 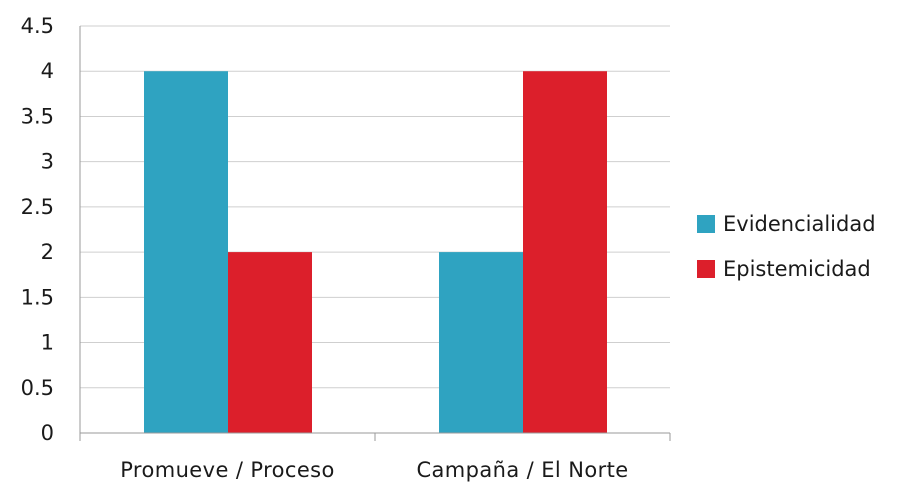 I want to click on x-category-label: Campaña / El Norte, so click(x=522, y=470).